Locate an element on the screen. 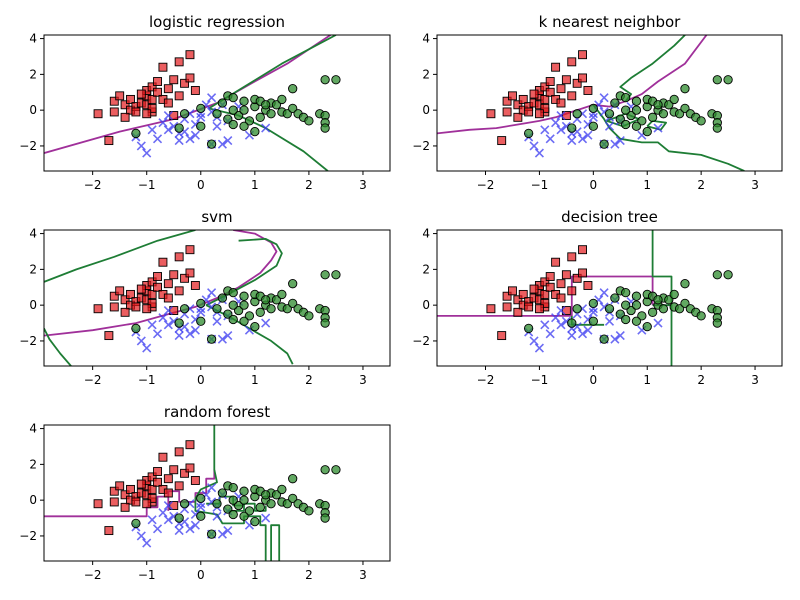  boundary-line is located at coordinates (572, 85).